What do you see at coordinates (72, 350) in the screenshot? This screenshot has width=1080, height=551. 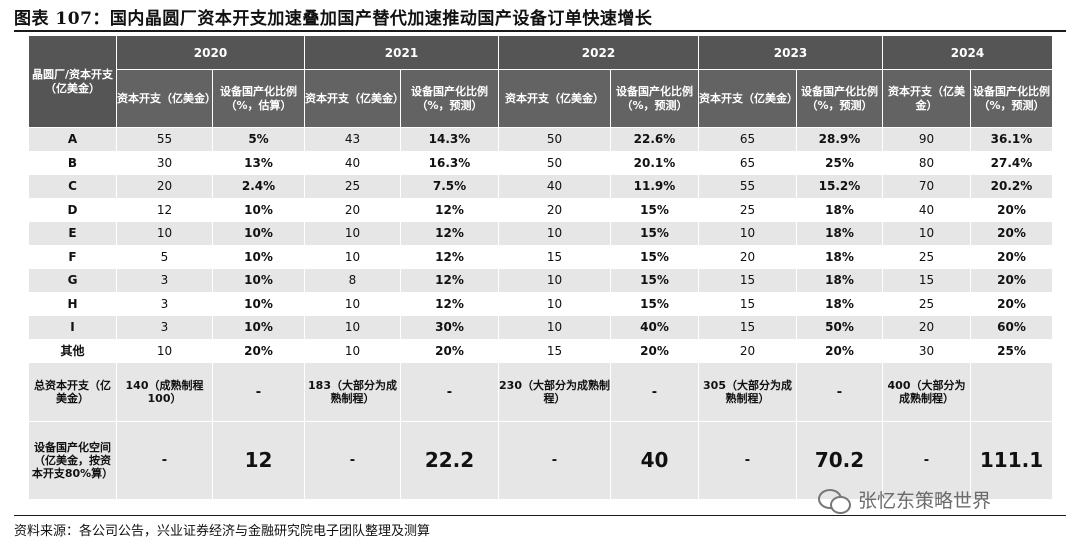 I see `row-label: 其他` at bounding box center [72, 350].